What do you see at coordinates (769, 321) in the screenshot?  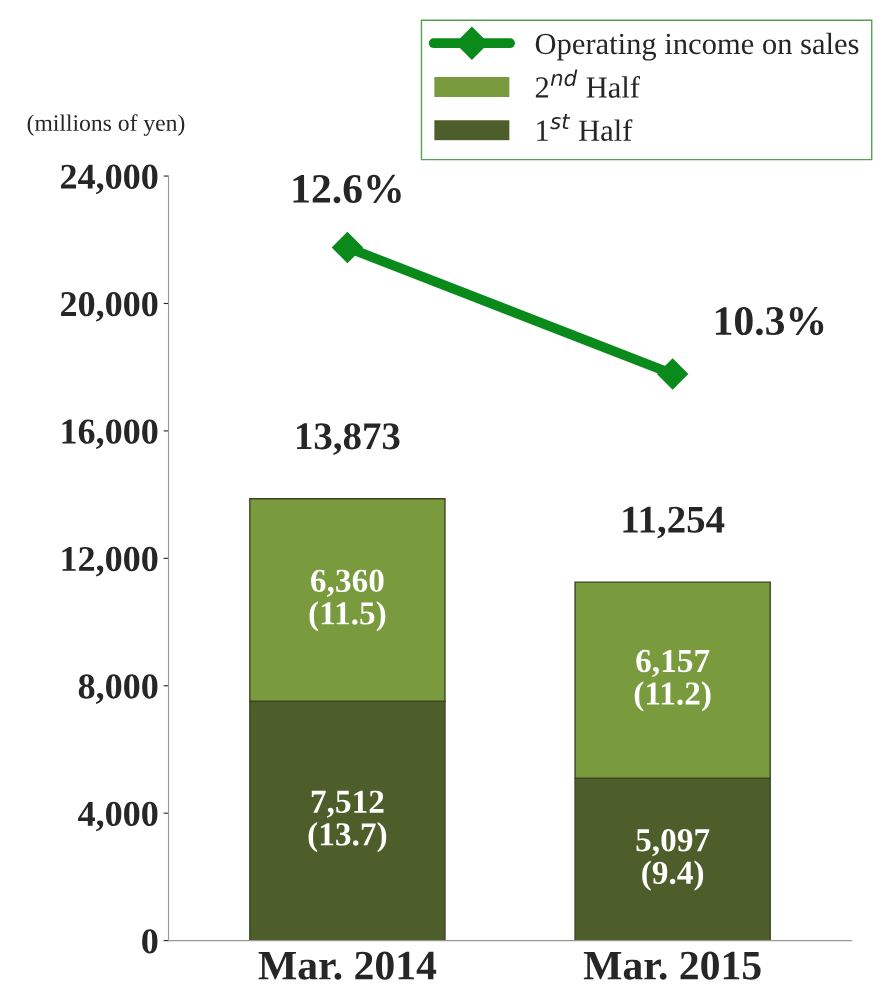 I see `data-label: 10.3%` at bounding box center [769, 321].